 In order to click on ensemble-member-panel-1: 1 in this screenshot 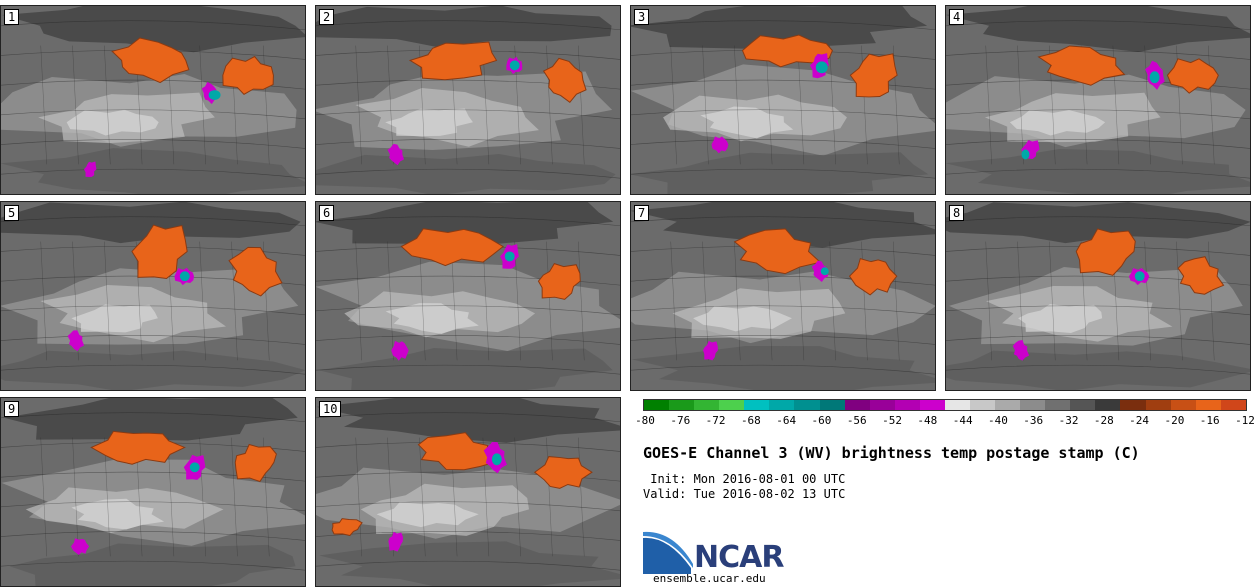, I will do `click(153, 100)`.